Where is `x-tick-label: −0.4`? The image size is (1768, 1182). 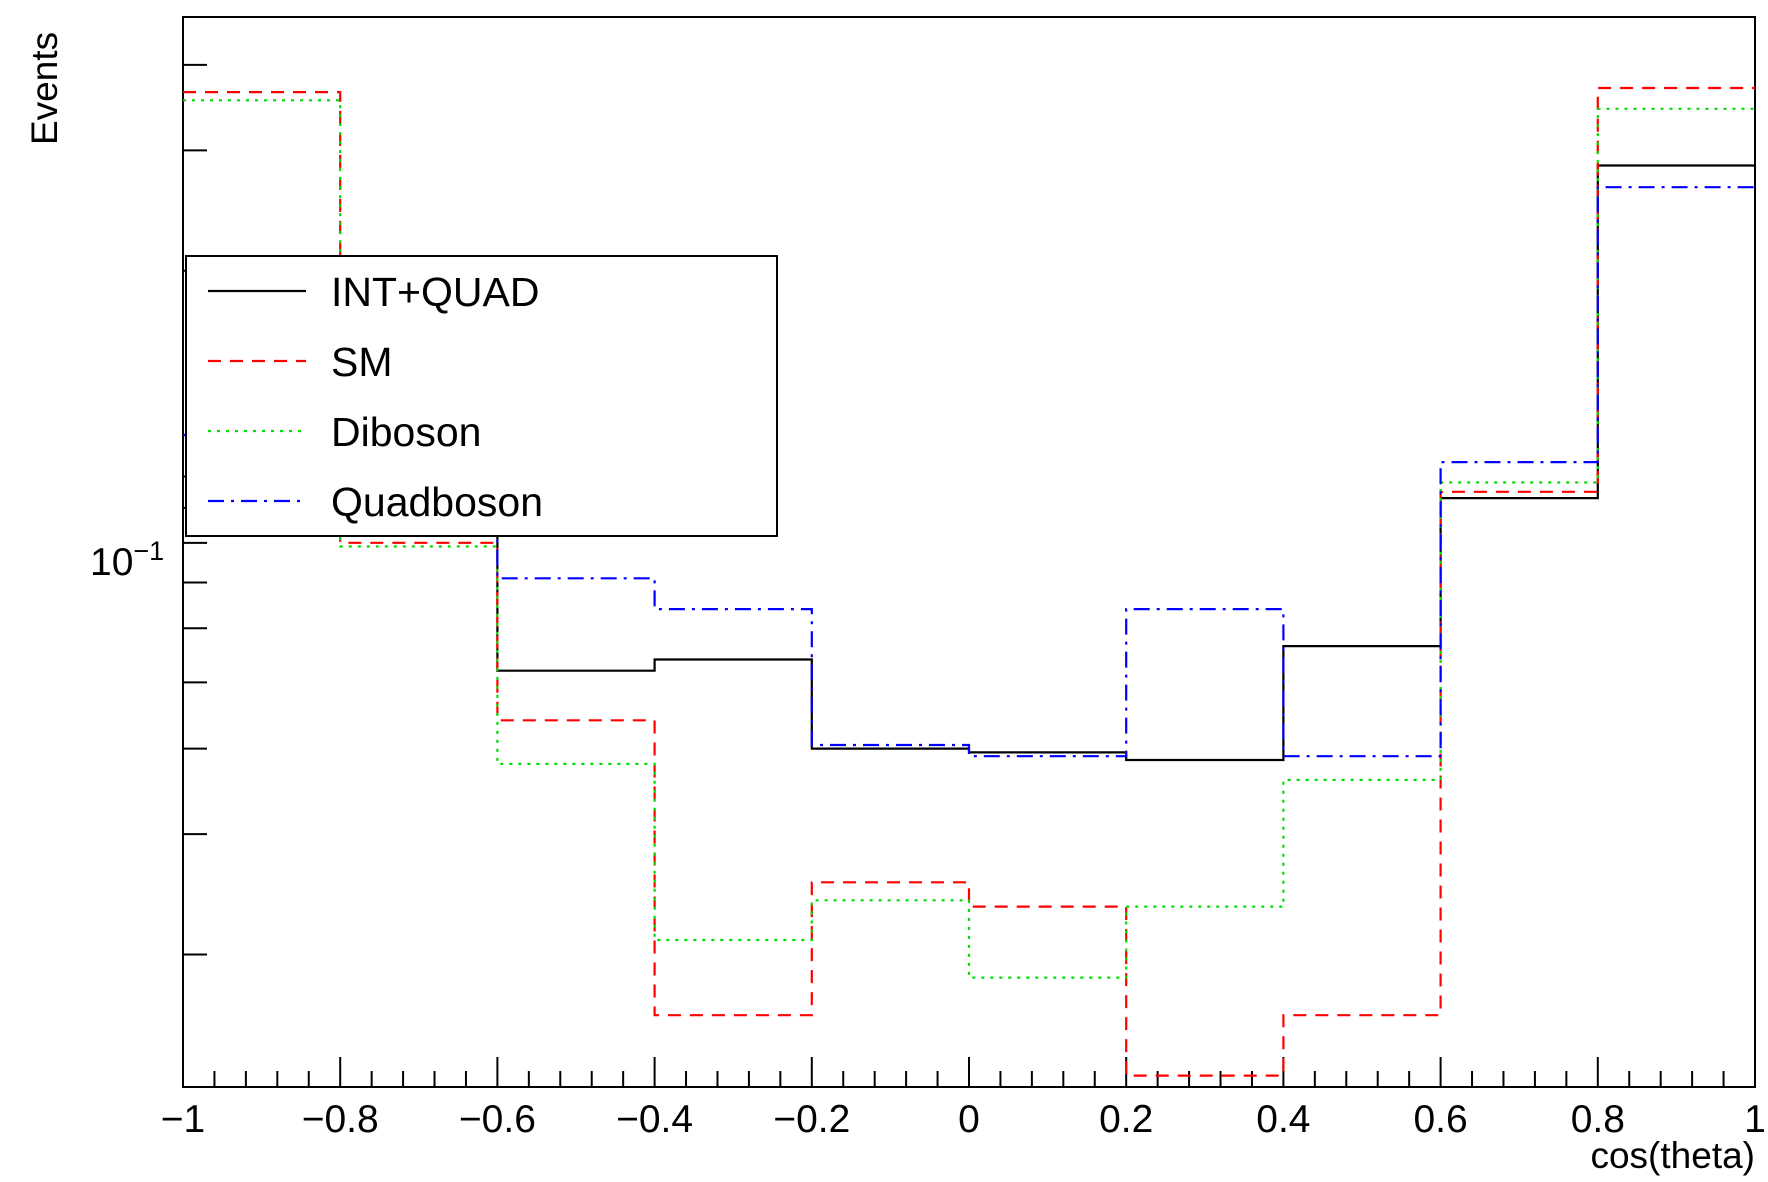 x-tick-label: −0.4 is located at coordinates (654, 1119).